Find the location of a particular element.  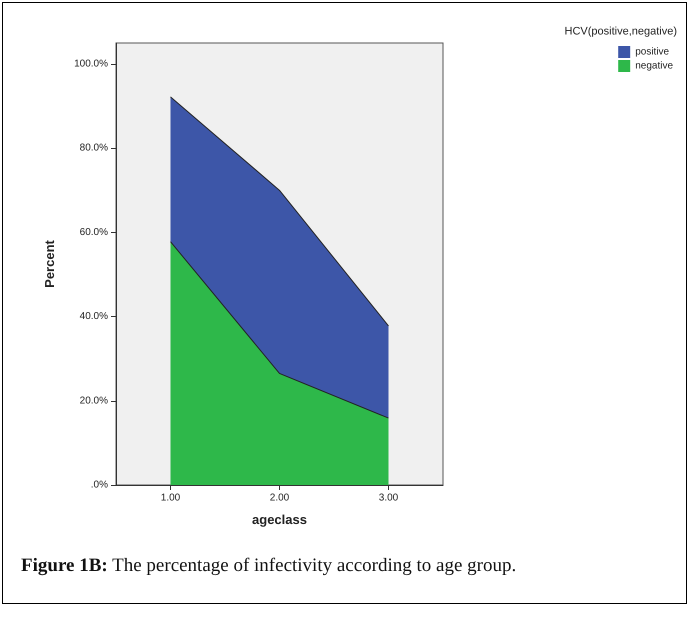

legend-label: positive is located at coordinates (652, 52).